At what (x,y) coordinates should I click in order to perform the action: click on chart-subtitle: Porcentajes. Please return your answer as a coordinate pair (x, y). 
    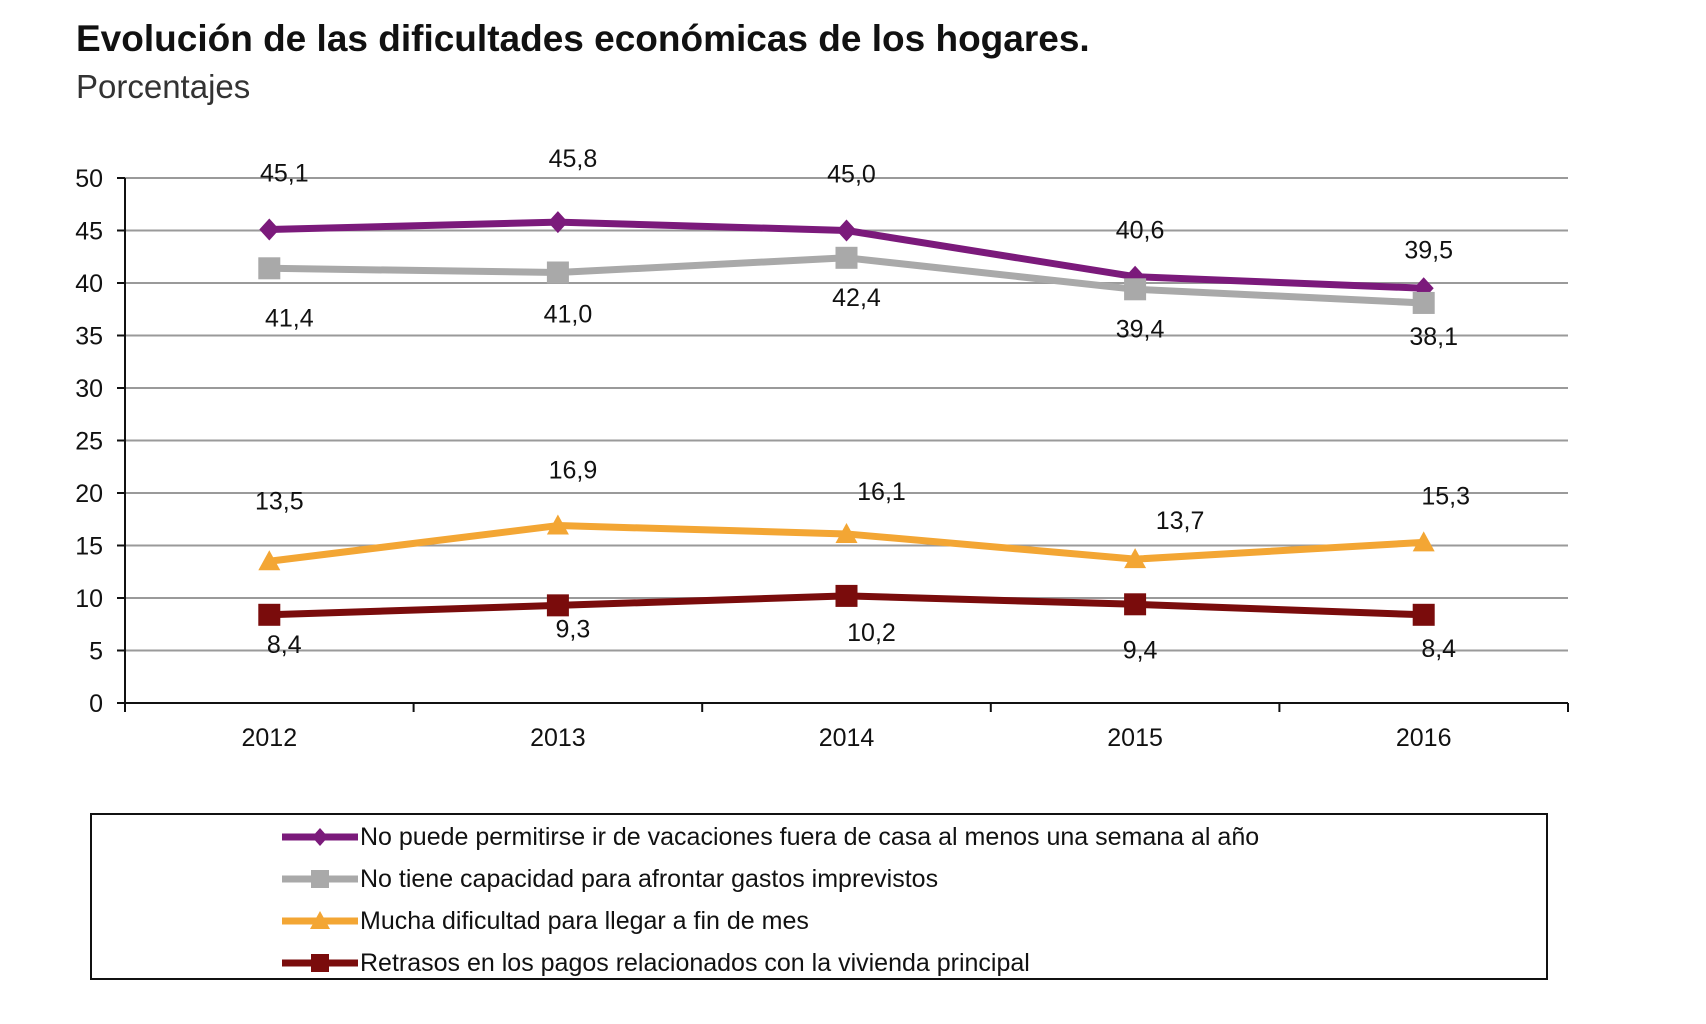
    Looking at the image, I should click on (163, 86).